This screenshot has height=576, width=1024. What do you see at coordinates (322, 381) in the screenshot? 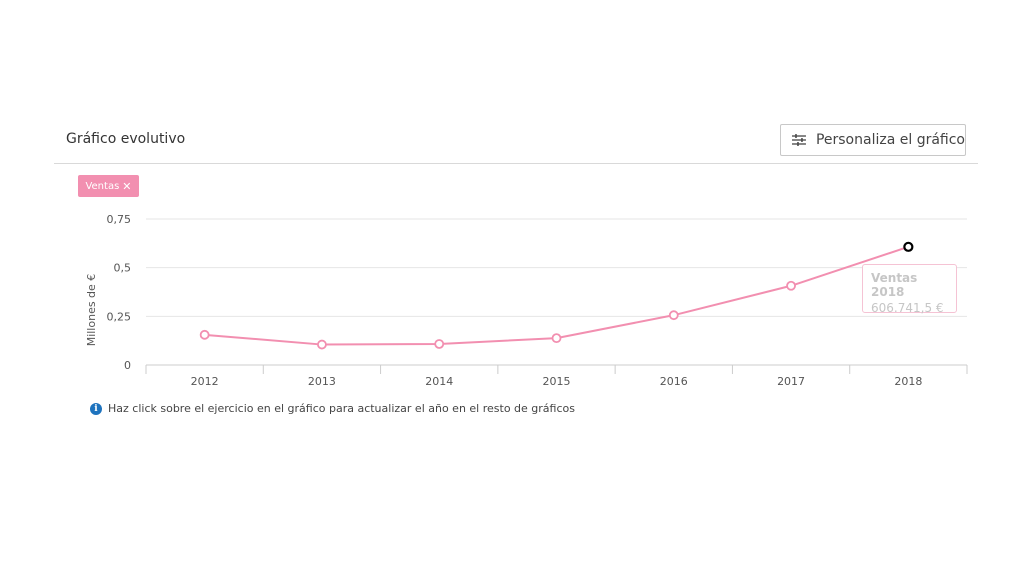
I see `x-tick-label: 2013` at bounding box center [322, 381].